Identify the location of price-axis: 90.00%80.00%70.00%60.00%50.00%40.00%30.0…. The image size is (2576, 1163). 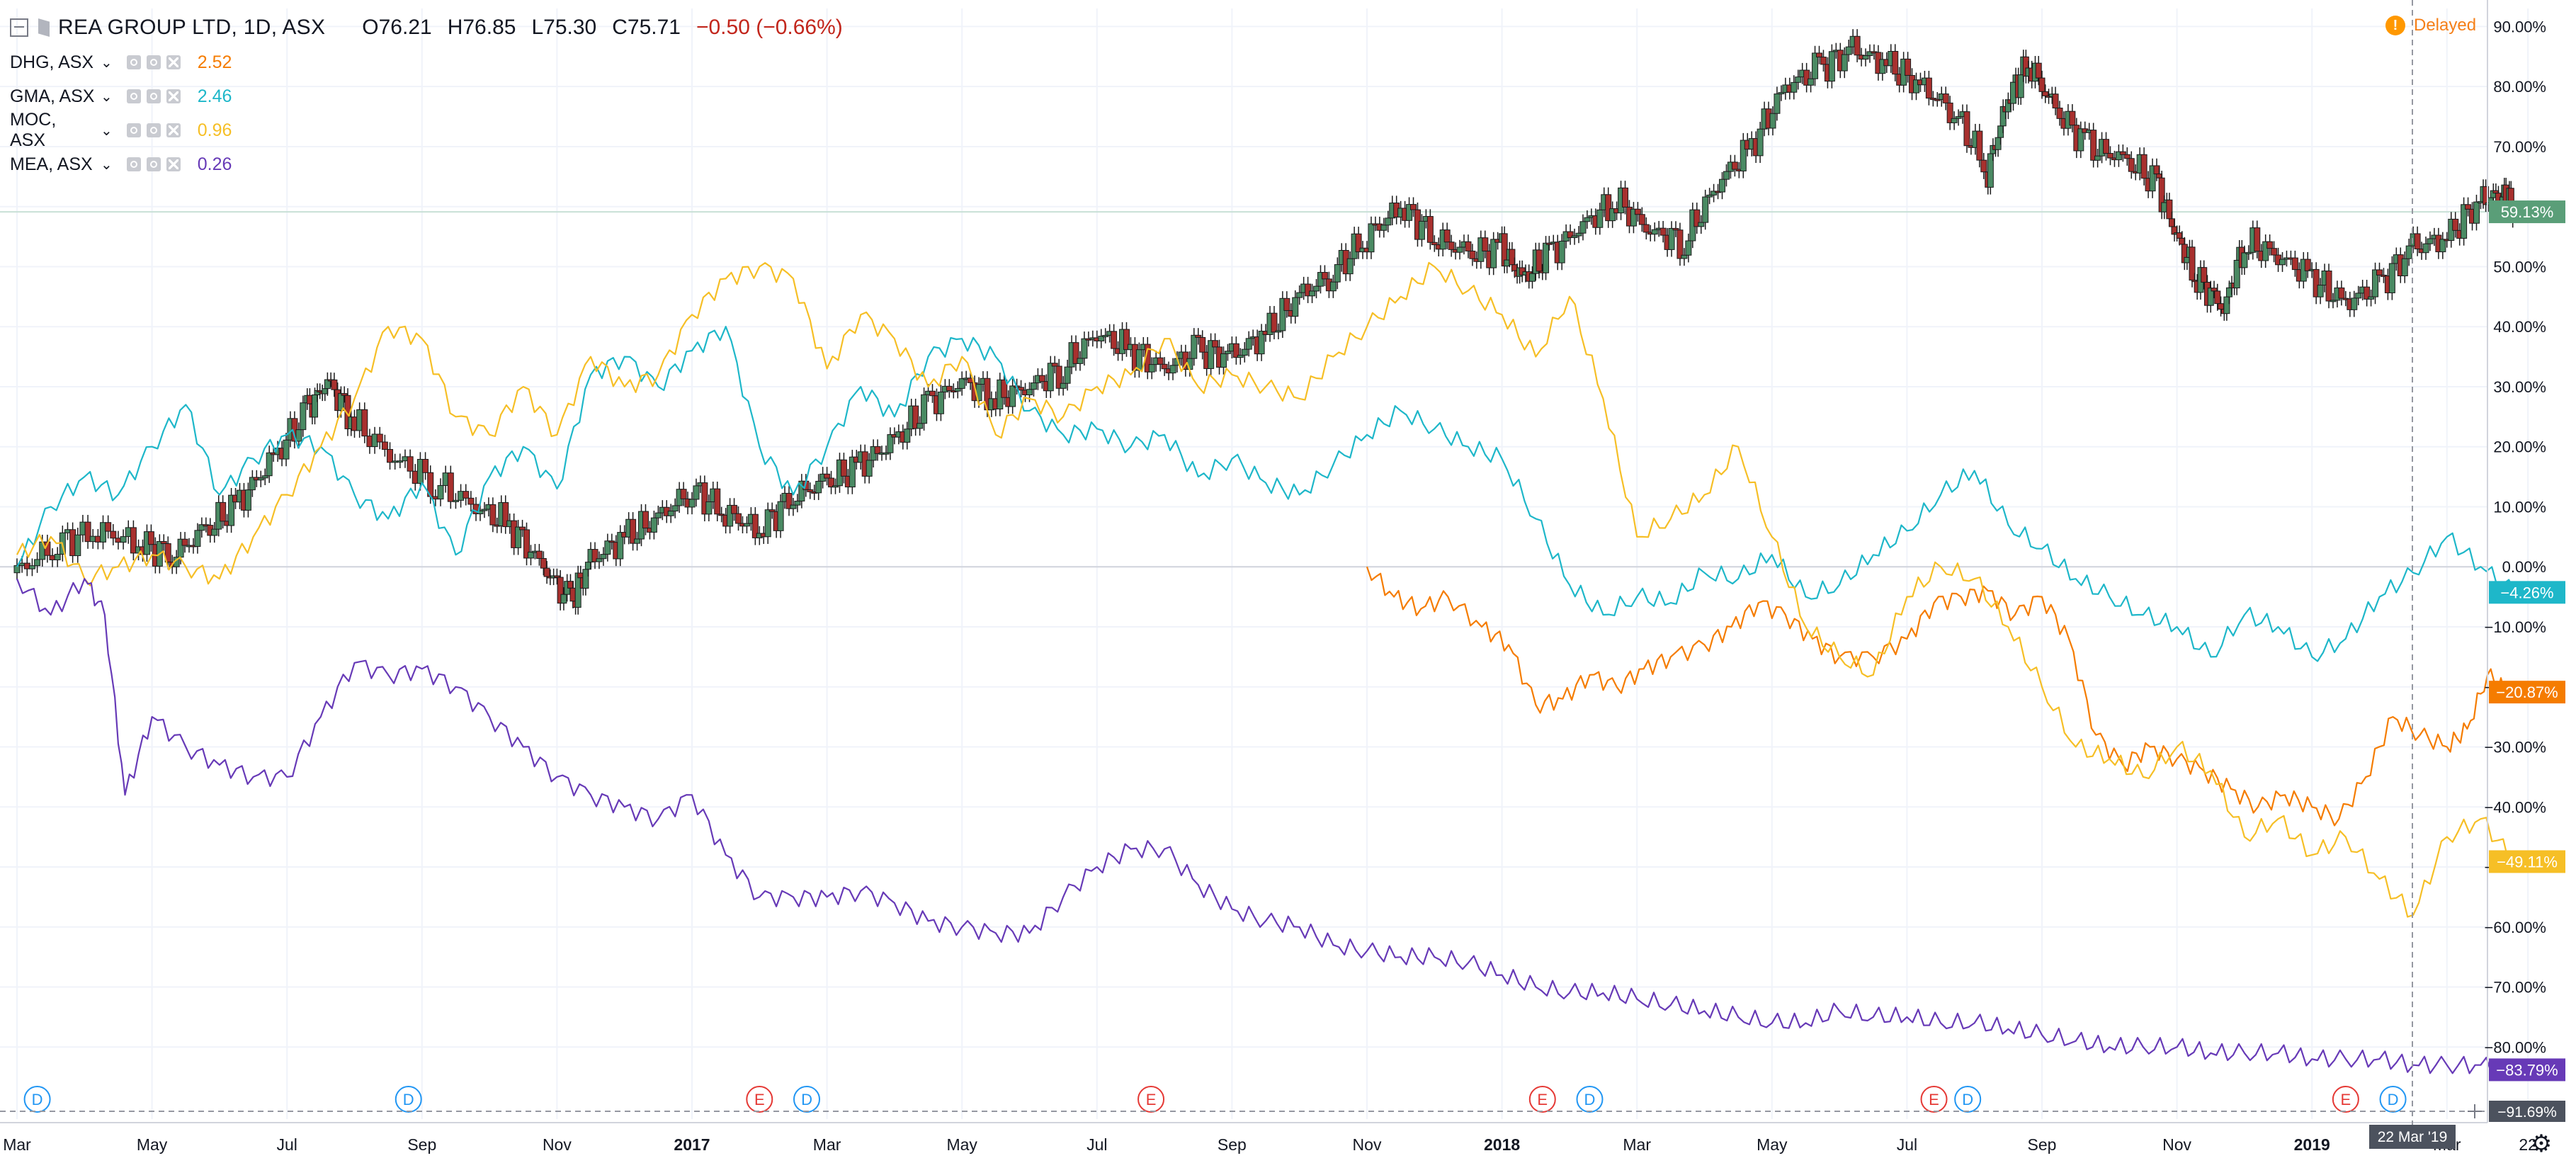
(2525, 561).